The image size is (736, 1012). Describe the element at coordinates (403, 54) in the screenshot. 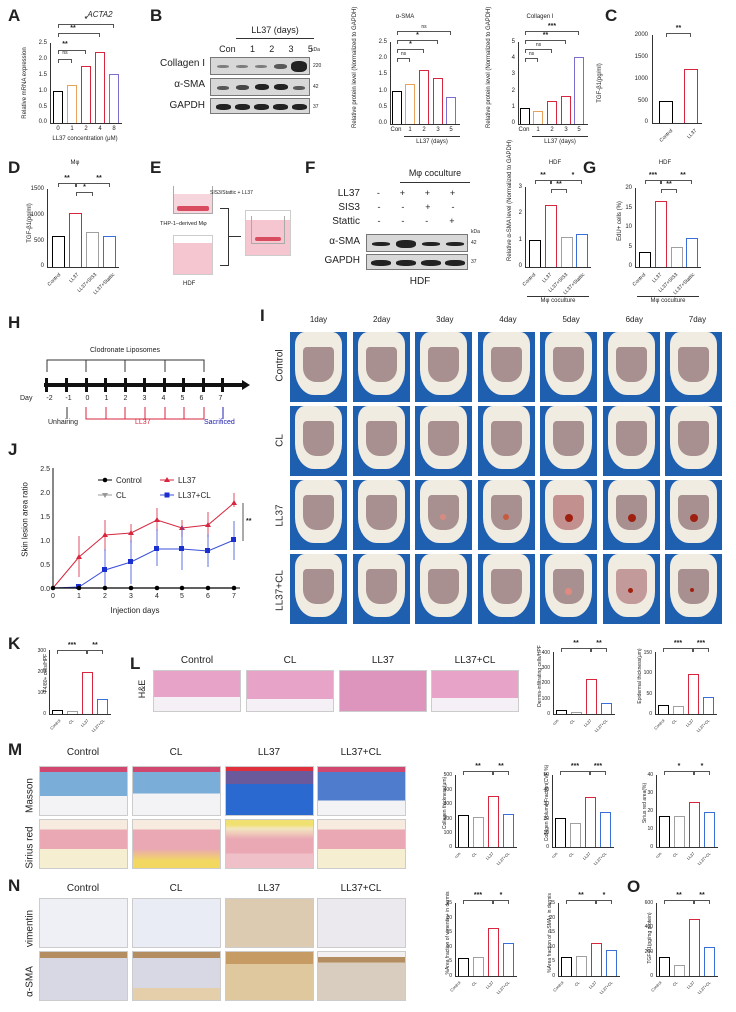

I see `sig-text: ns` at that location.